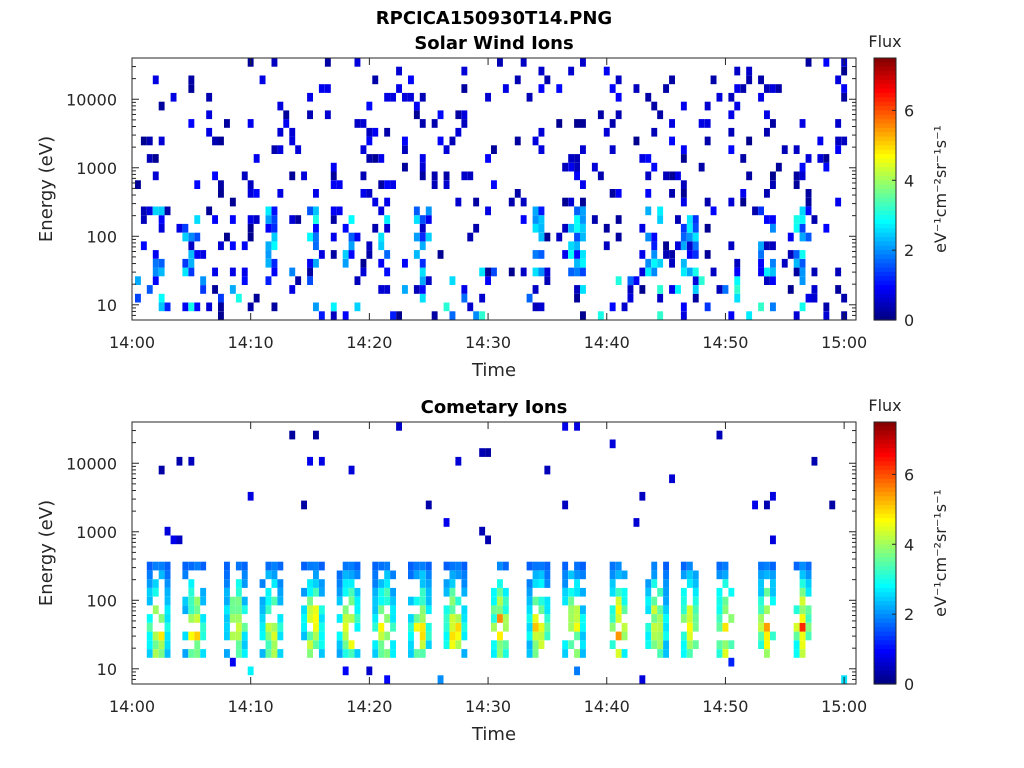  I want to click on x-tick-label: 14:00, so click(132, 342).